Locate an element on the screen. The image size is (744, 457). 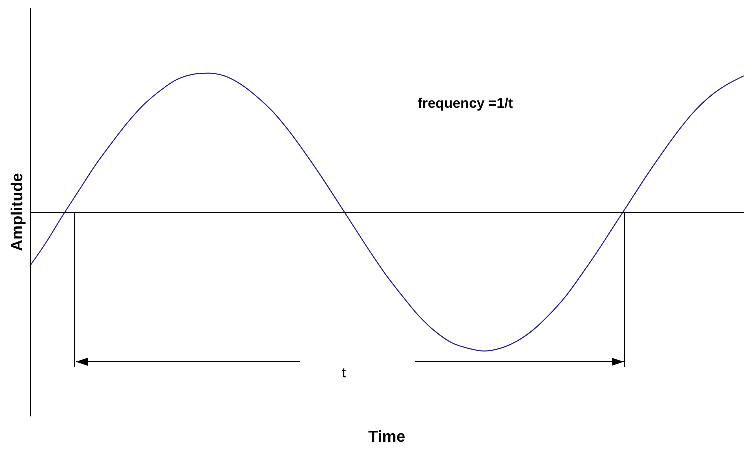
x-axis-title: Time is located at coordinates (387, 437).